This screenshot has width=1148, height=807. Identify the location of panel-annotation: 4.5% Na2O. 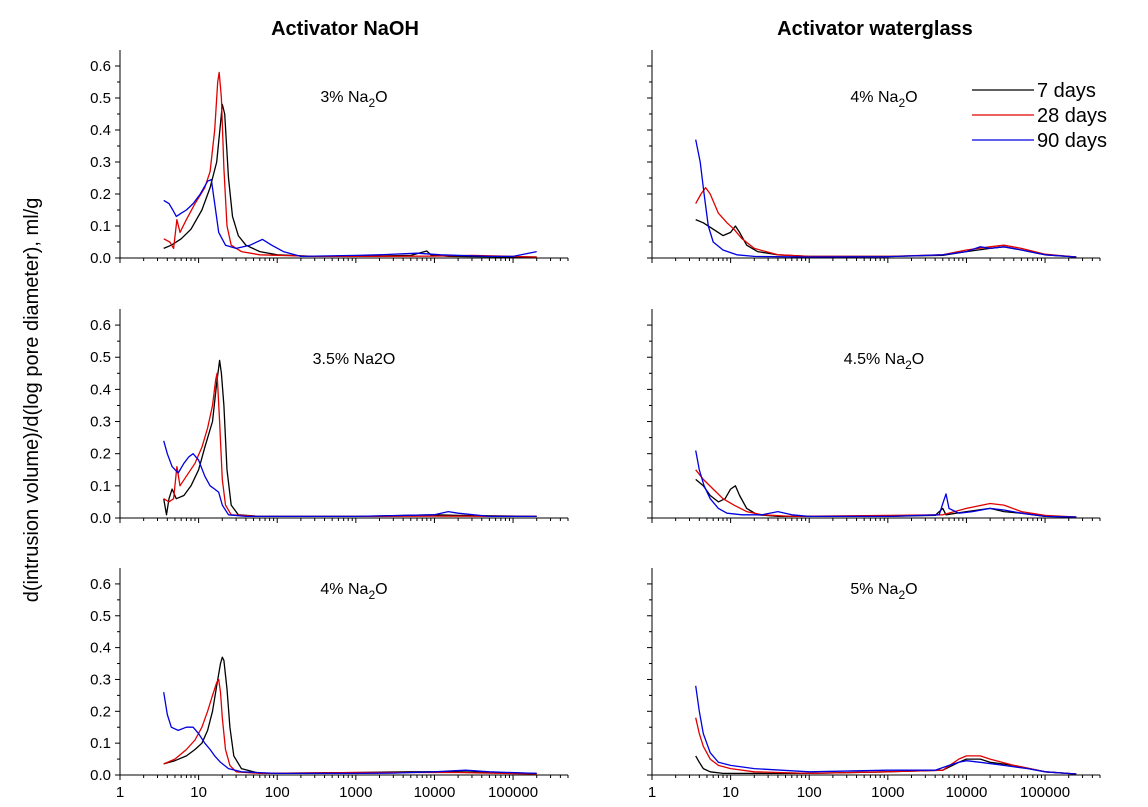
(884, 361).